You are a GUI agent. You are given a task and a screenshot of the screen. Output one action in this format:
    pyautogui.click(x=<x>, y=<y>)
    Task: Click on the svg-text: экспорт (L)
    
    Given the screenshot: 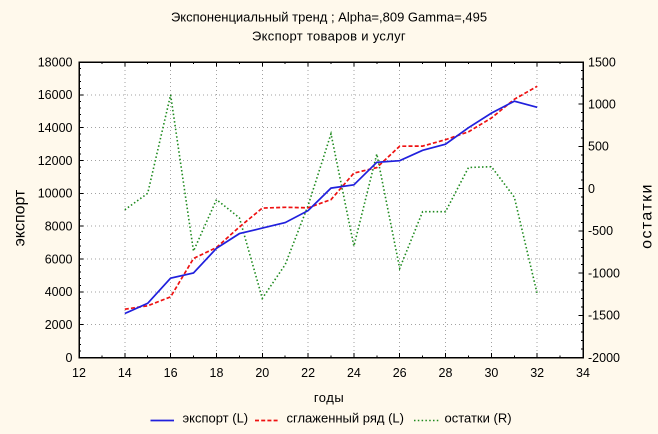 What is the action you would take?
    pyautogui.click(x=216, y=418)
    